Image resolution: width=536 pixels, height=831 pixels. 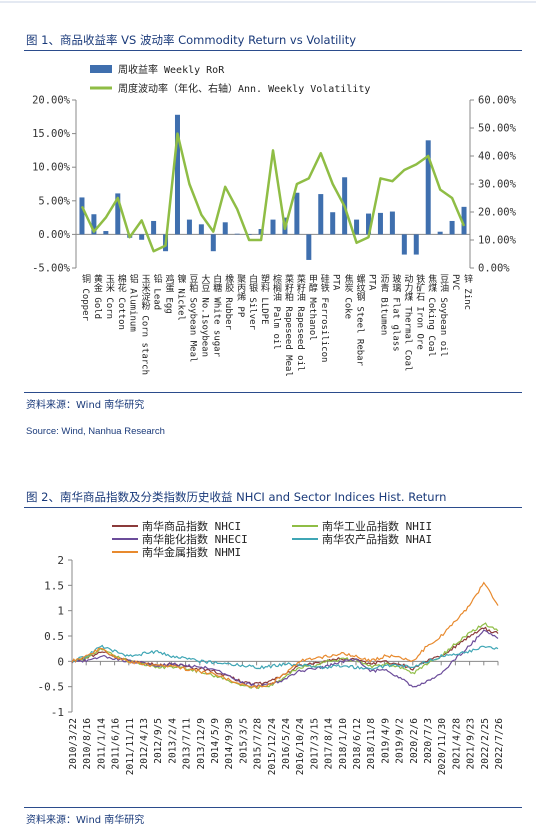 I want to click on x-tick-label: 2020/11/30, so click(x=442, y=746).